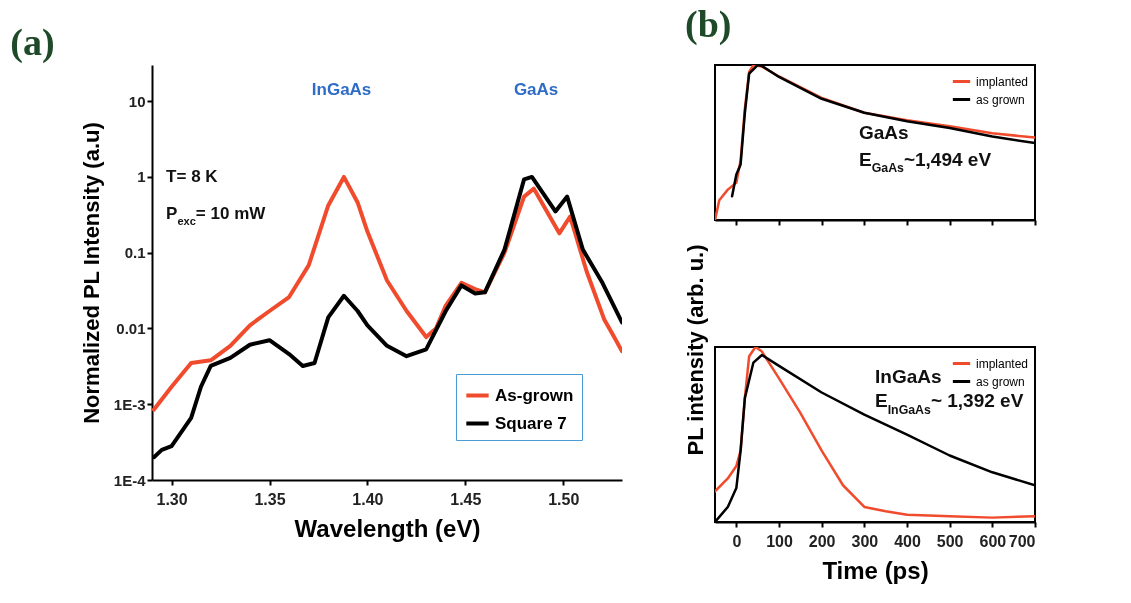  Describe the element at coordinates (130, 480) in the screenshot. I see `y-tick-label: 1E-4` at that location.